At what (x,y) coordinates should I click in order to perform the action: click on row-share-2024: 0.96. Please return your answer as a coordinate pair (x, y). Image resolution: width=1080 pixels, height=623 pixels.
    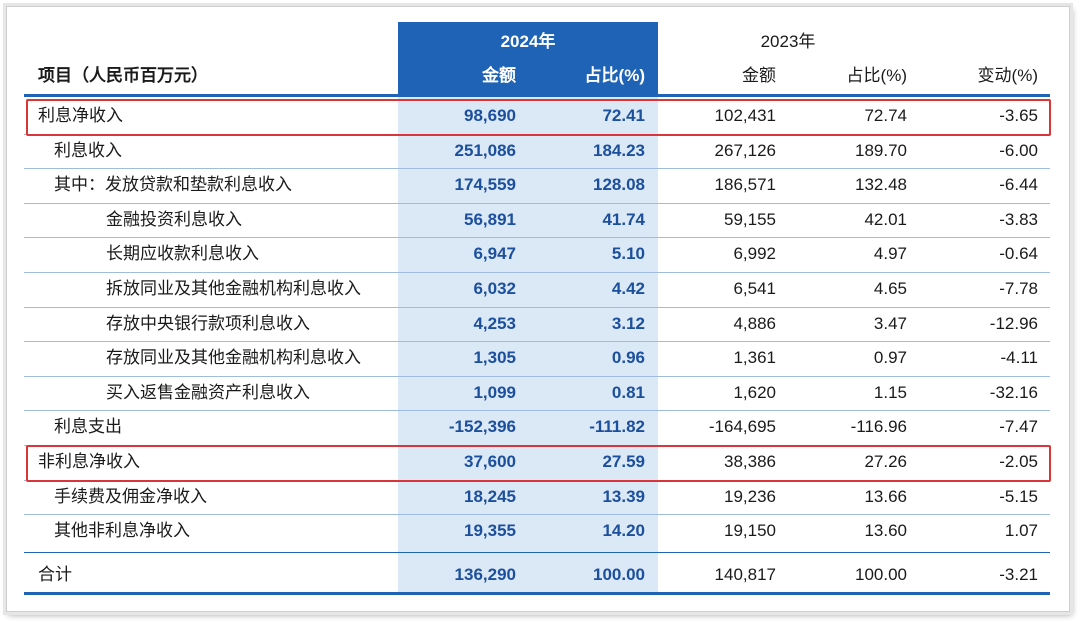
    Looking at the image, I should click on (628, 358).